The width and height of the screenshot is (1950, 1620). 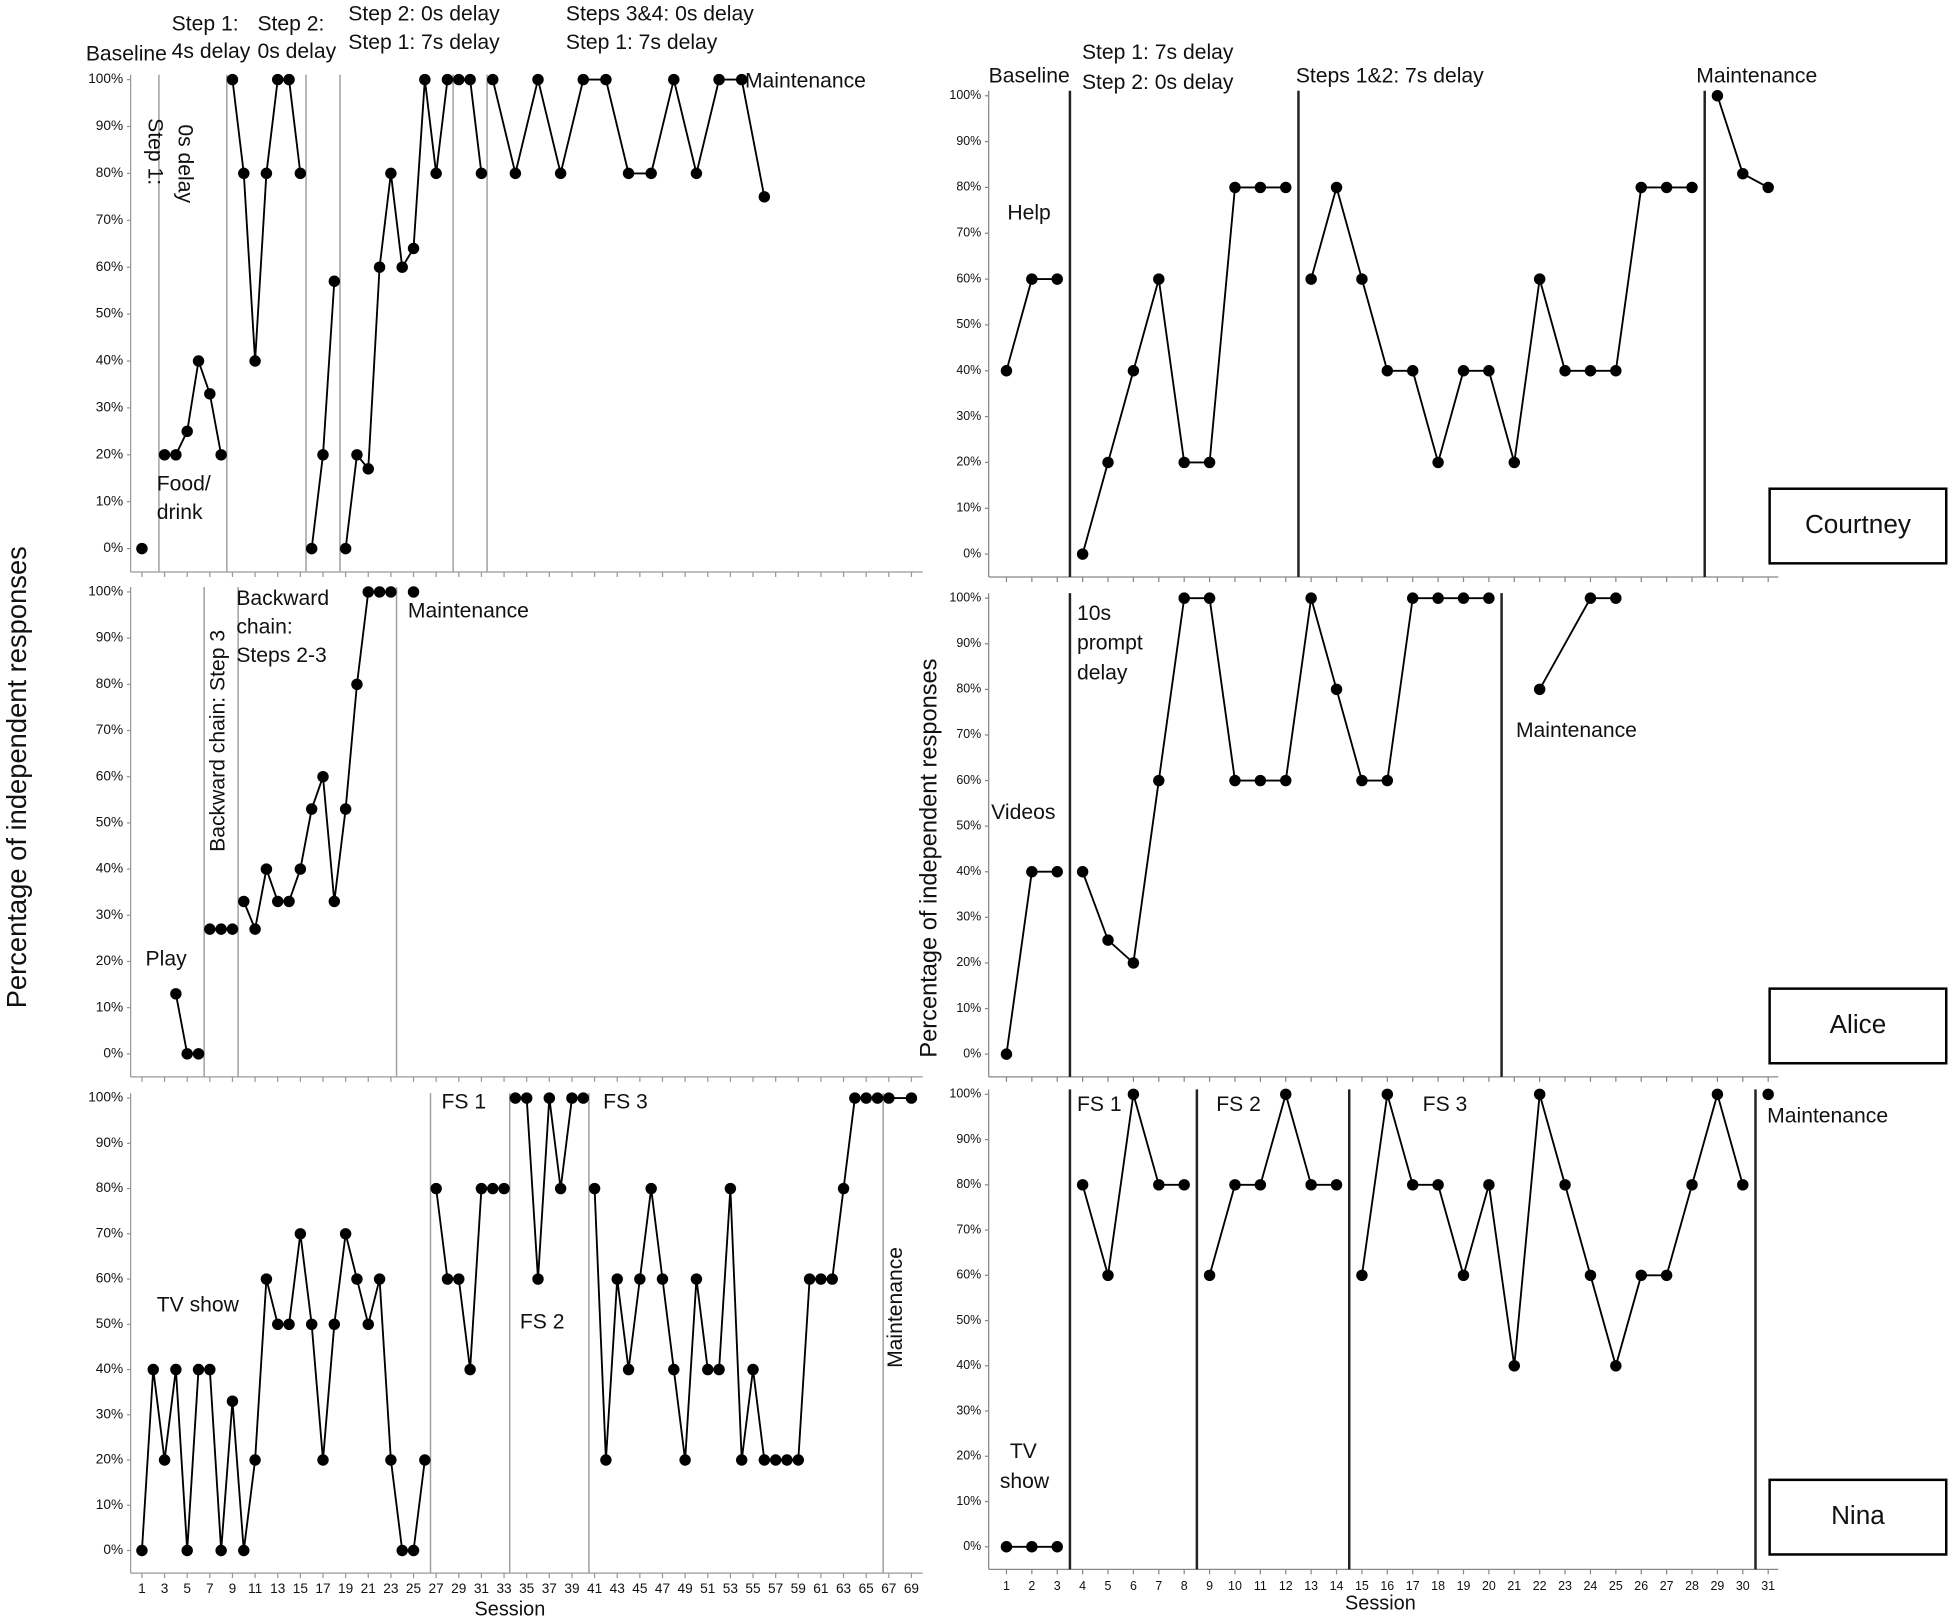 I want to click on participant-name: Nina, so click(x=1858, y=1515).